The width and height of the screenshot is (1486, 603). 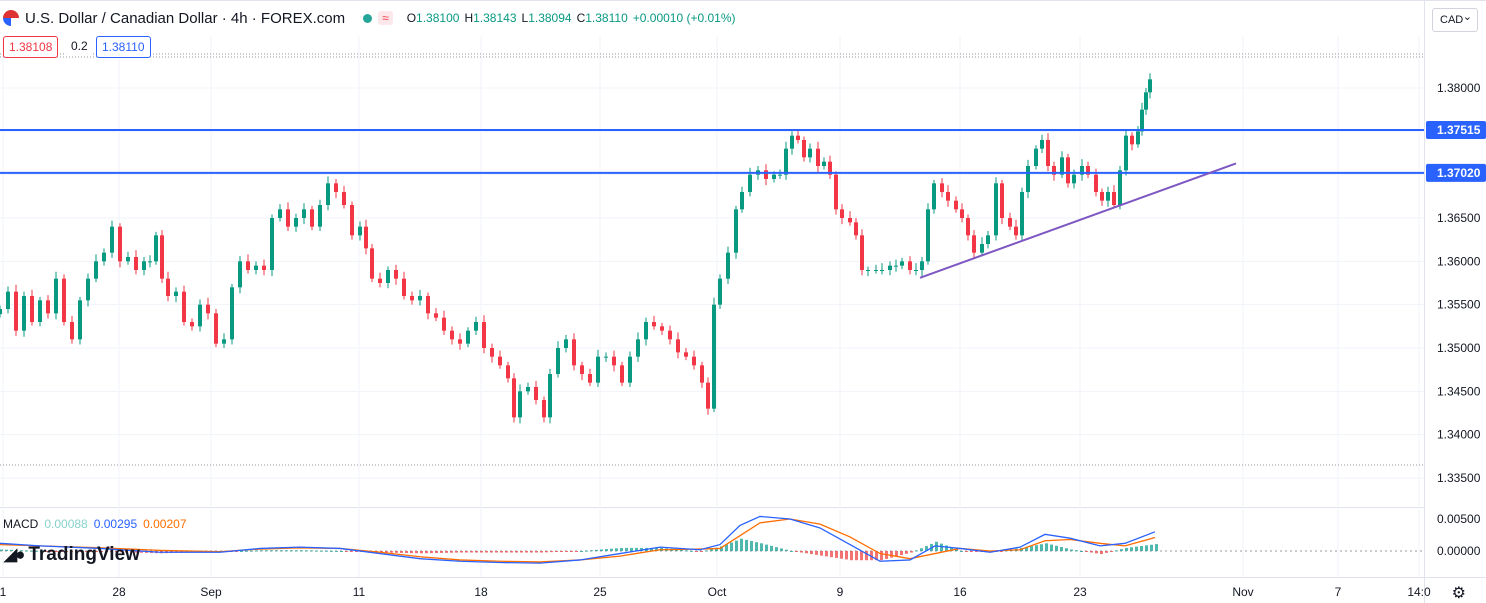 What do you see at coordinates (1459, 261) in the screenshot?
I see `price-tick-label: 1.36000` at bounding box center [1459, 261].